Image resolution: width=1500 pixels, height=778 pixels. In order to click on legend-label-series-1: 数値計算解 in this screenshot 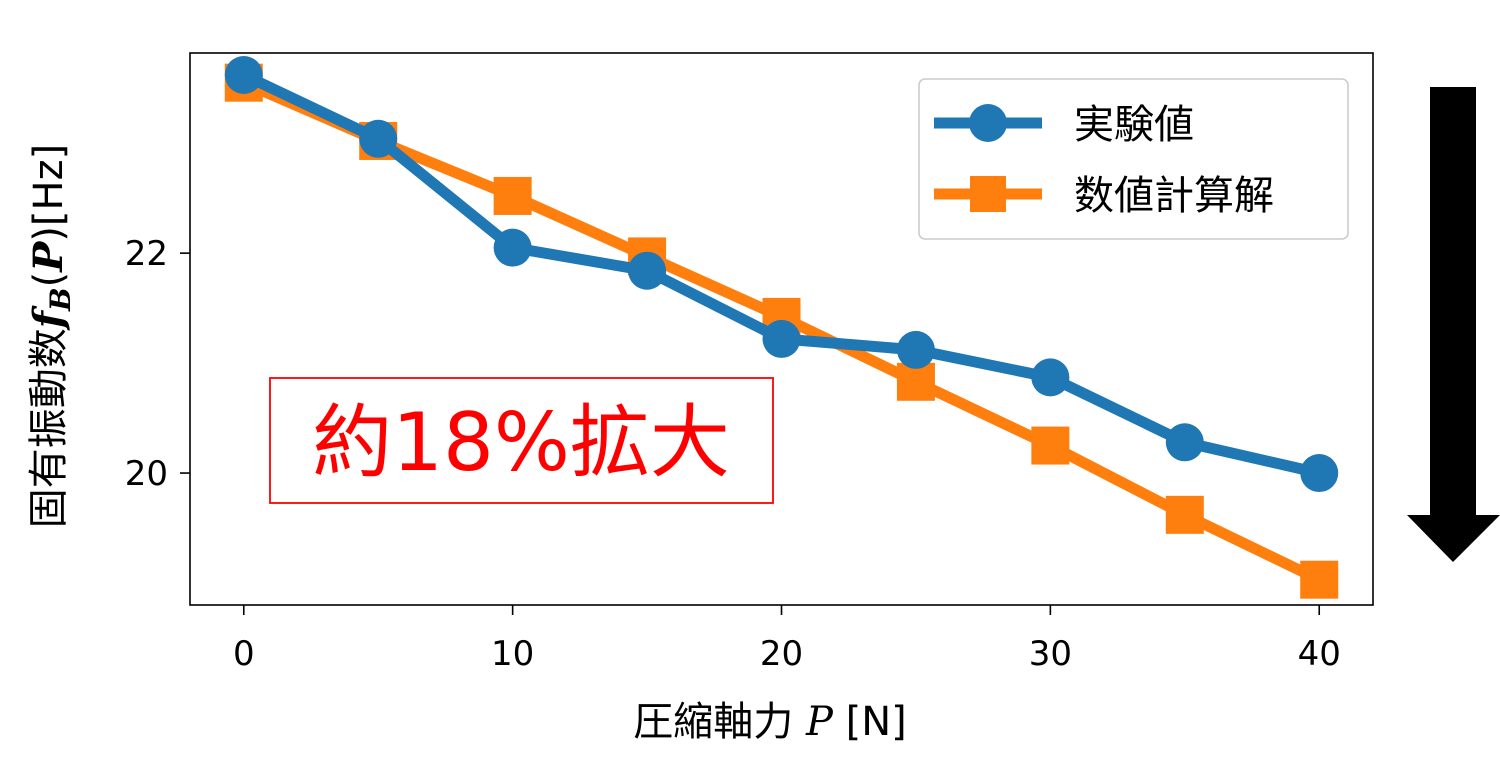, I will do `click(1174, 196)`.